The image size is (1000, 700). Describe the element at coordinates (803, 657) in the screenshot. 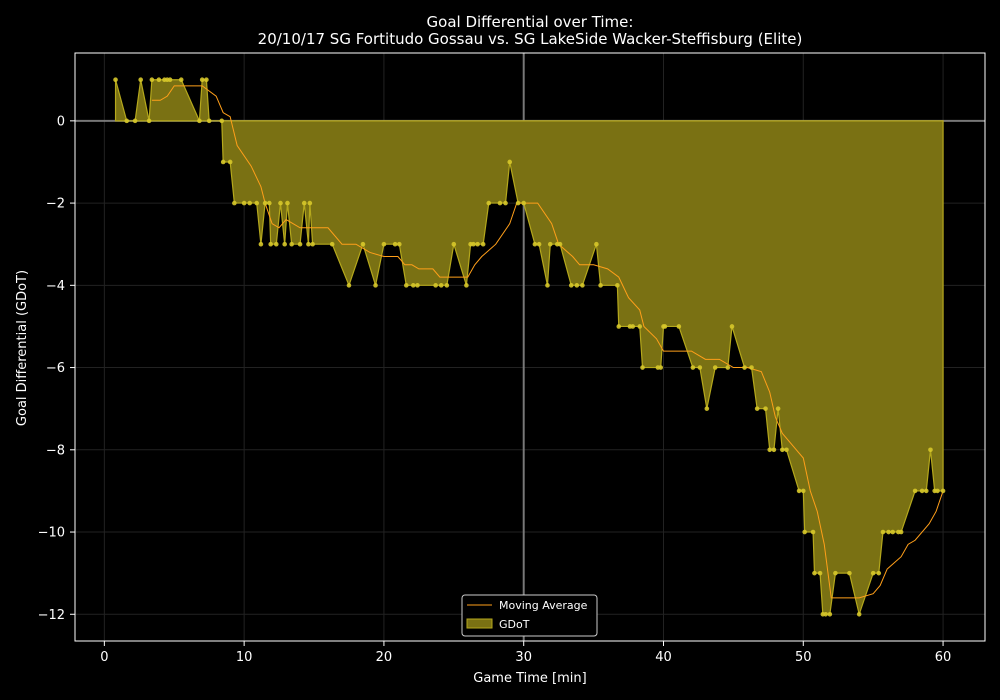

I see `x-tick-label: 50` at that location.